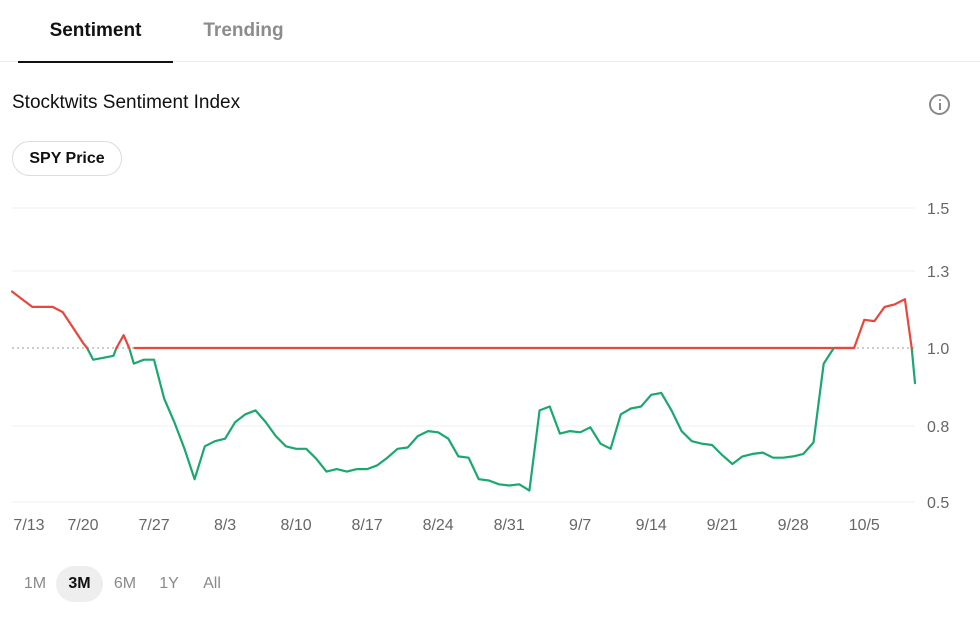  I want to click on x-tick-label: 9/14, so click(651, 525).